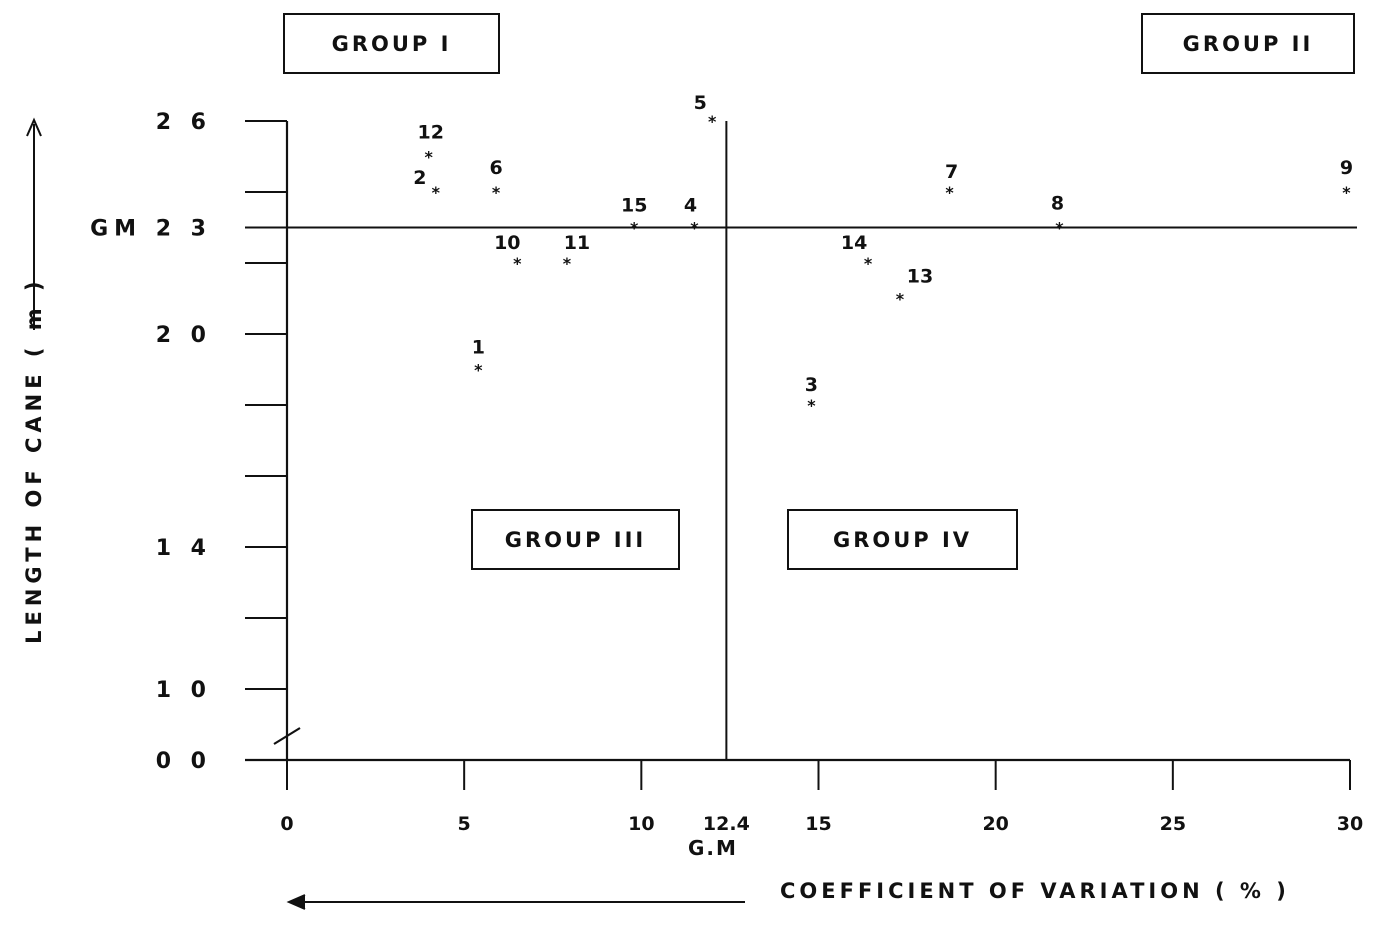 The width and height of the screenshot is (1380, 926). Describe the element at coordinates (951, 172) in the screenshot. I see `point-label: 7` at that location.